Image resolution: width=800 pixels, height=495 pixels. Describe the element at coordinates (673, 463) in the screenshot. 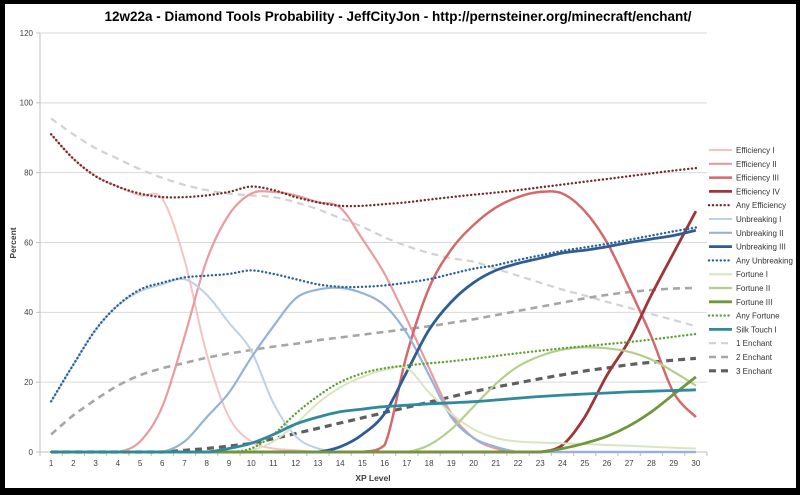

I see `x-tick-label: 29` at that location.